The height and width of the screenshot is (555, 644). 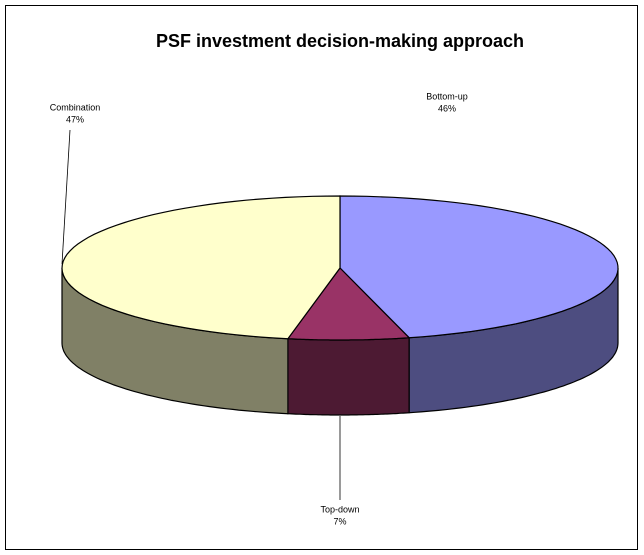 What do you see at coordinates (75, 119) in the screenshot?
I see `data-label-value: 47%` at bounding box center [75, 119].